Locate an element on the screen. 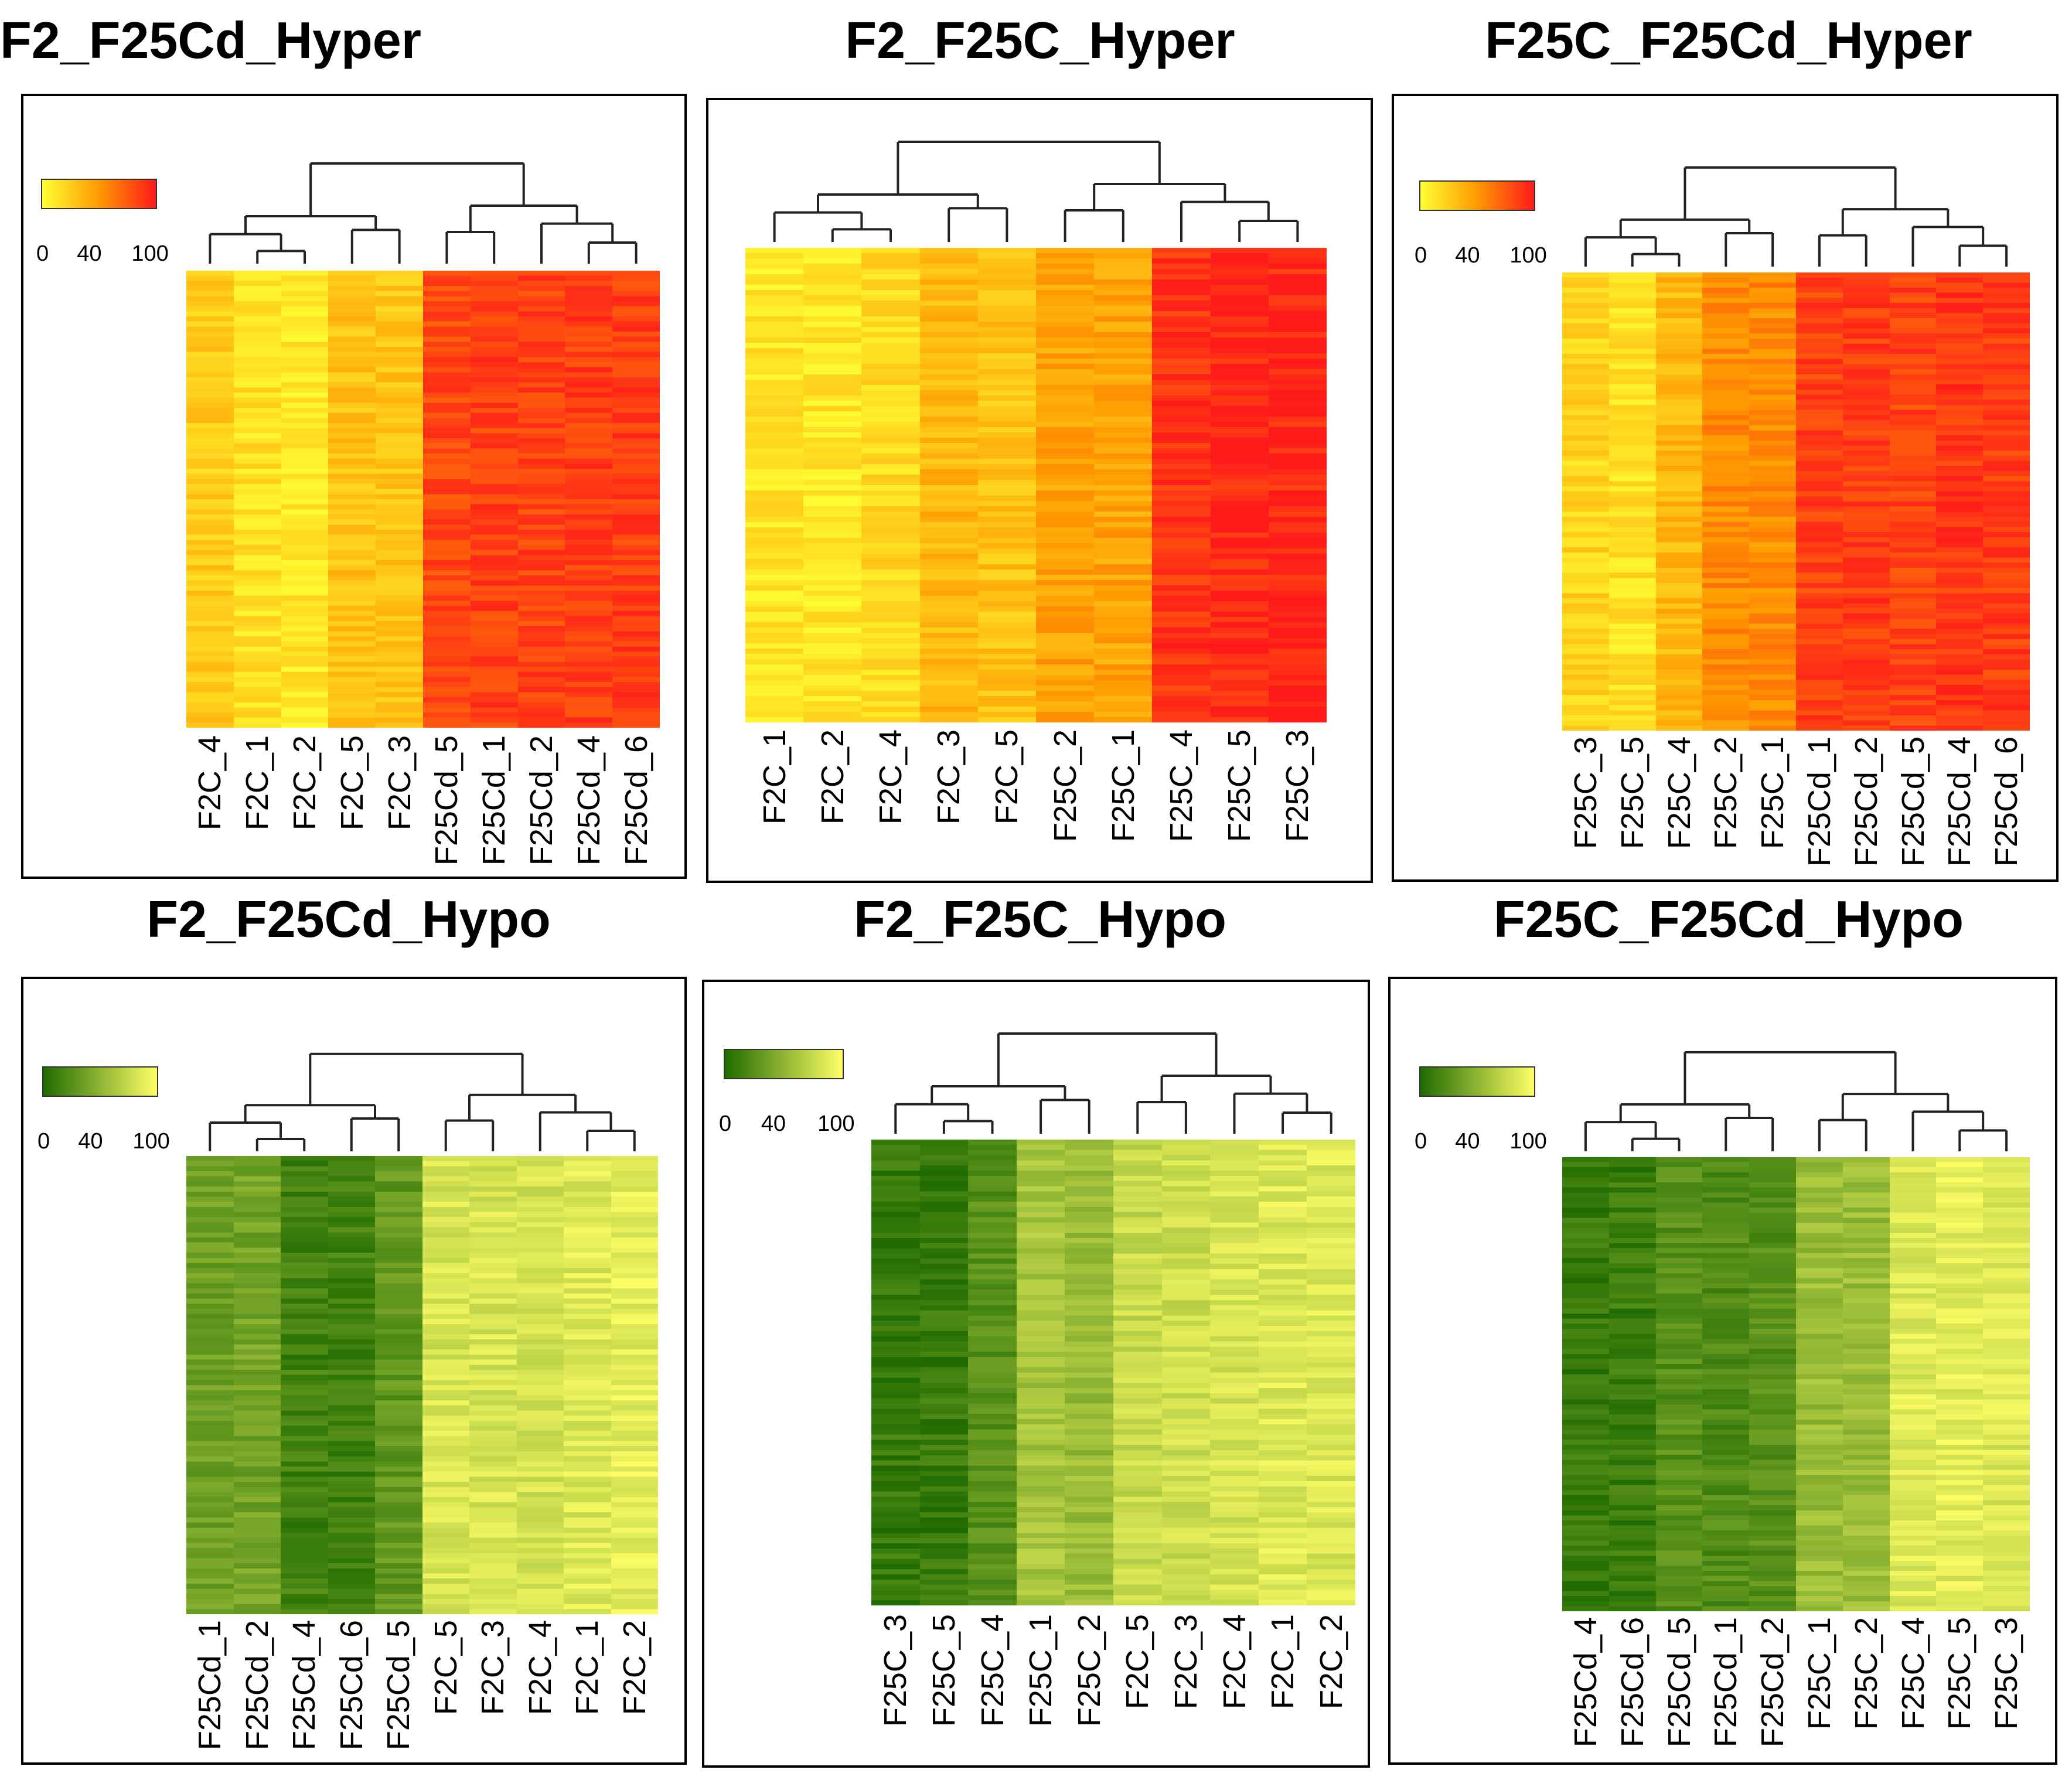 Image resolution: width=2072 pixels, height=1780 pixels. panel-2-title: F2_F25C_Hyper is located at coordinates (1040, 40).